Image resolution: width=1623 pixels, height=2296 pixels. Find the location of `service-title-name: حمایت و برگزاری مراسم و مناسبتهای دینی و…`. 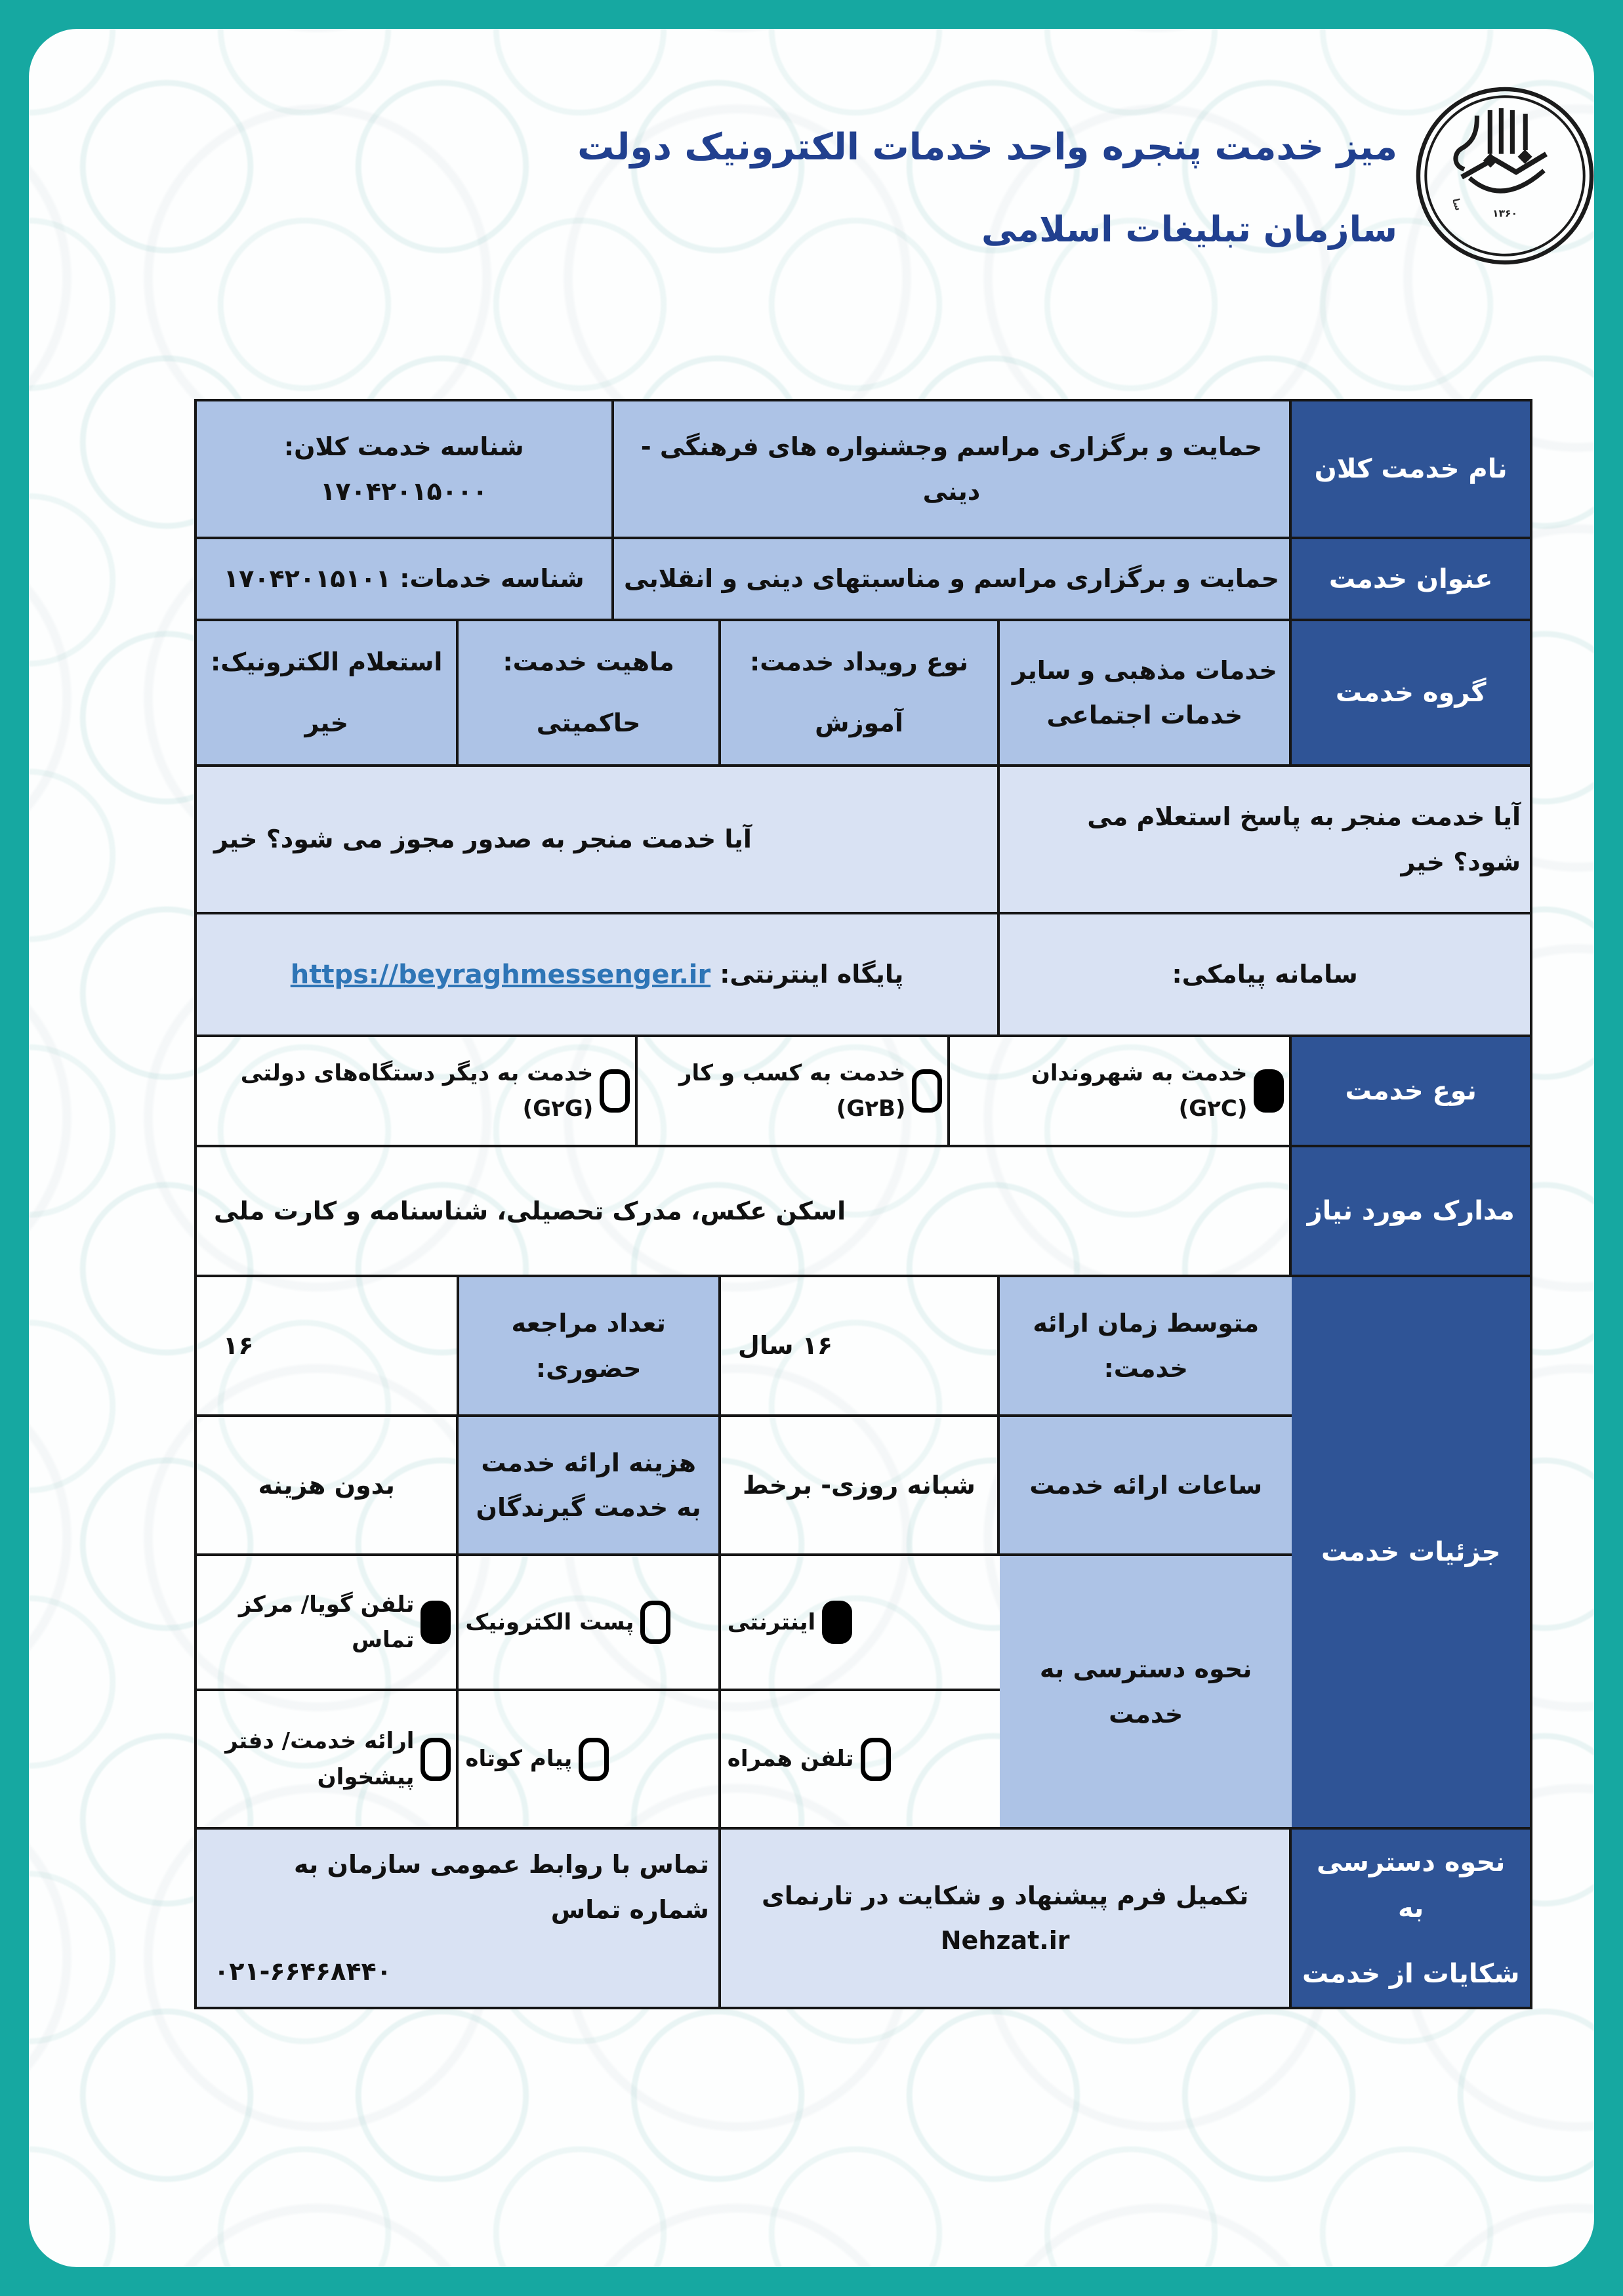

service-title-name: حمایت و برگزاری مراسم و مناسبتهای دینی و… is located at coordinates (953, 579).